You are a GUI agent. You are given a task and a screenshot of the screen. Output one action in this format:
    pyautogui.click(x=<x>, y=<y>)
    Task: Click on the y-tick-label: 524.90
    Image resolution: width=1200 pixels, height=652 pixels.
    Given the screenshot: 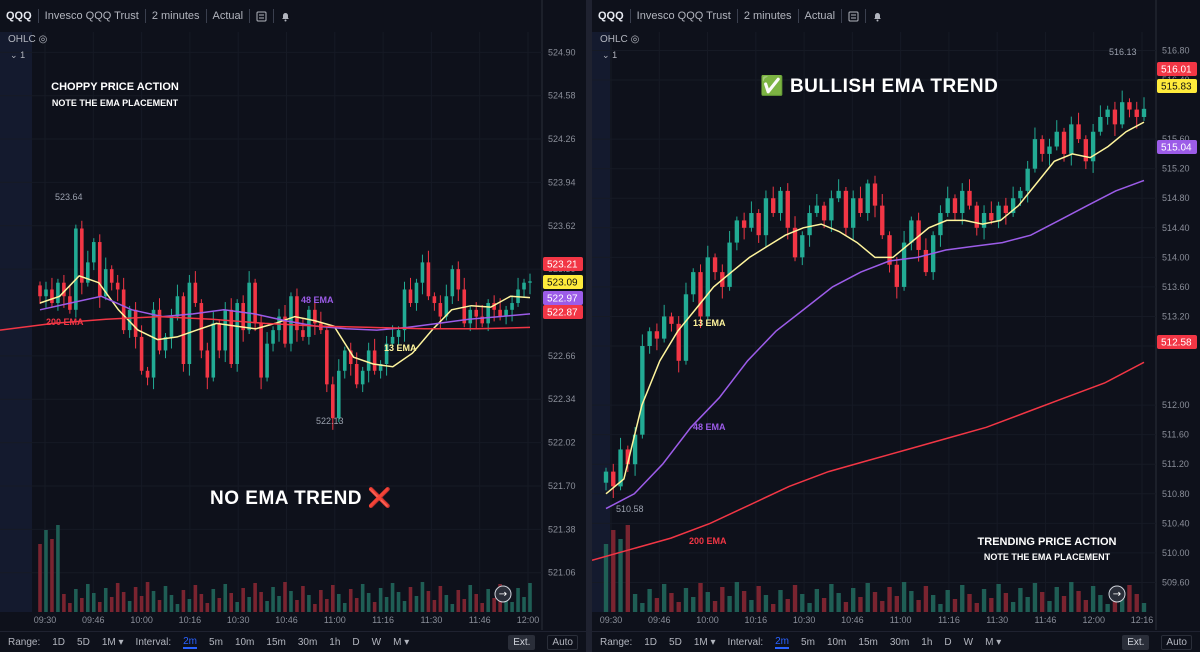 What is the action you would take?
    pyautogui.click(x=562, y=52)
    